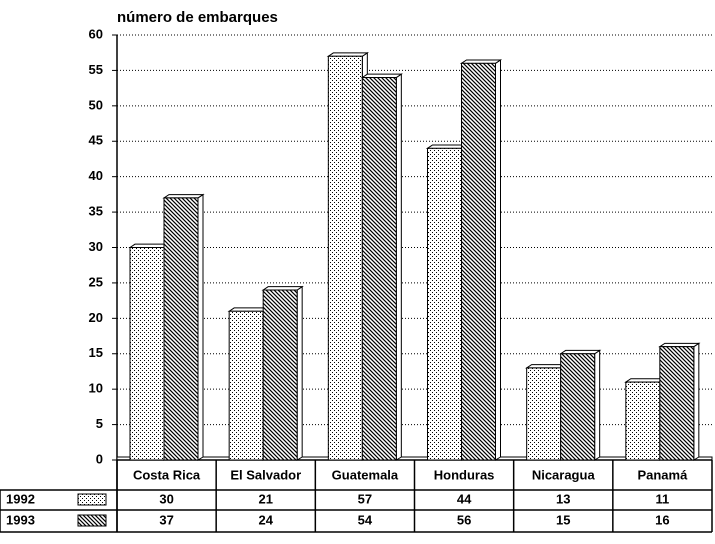 This screenshot has width=715, height=544. I want to click on table-value: 16, so click(662, 519).